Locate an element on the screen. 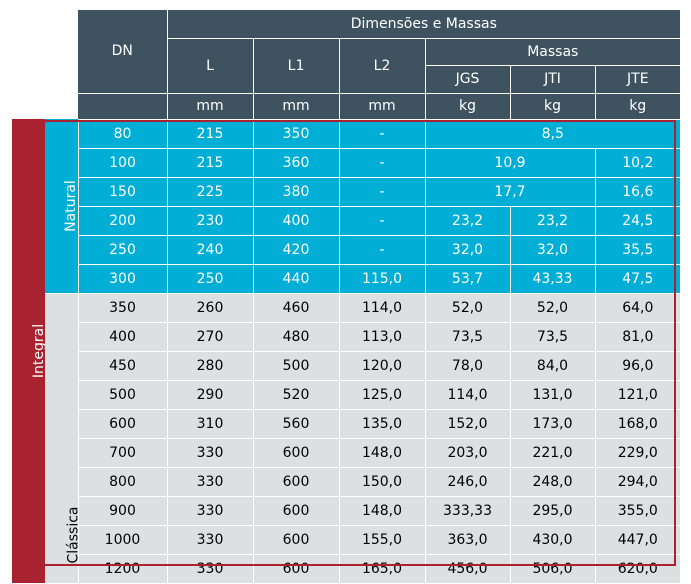 This screenshot has height=584, width=691. cell-jti: 221,0 is located at coordinates (552, 452).